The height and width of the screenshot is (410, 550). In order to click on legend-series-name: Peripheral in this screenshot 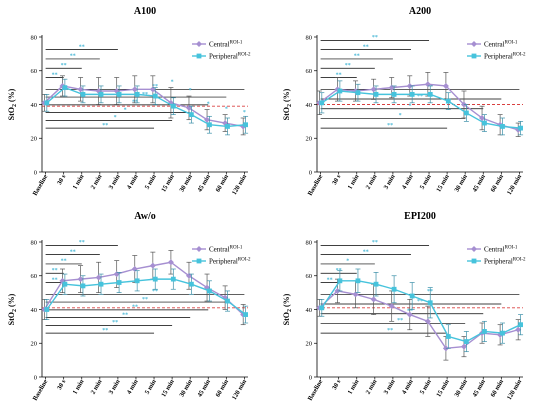, I will do `click(498, 57)`.